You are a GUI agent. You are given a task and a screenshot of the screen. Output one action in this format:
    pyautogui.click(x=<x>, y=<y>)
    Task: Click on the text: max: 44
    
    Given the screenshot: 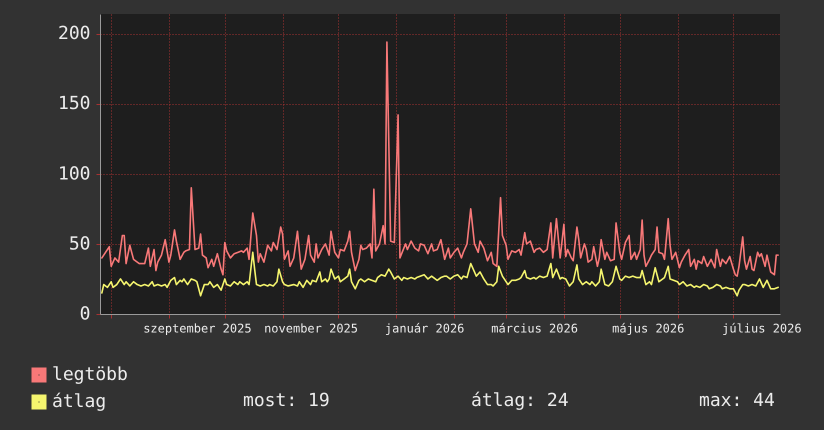 What is the action you would take?
    pyautogui.click(x=737, y=400)
    